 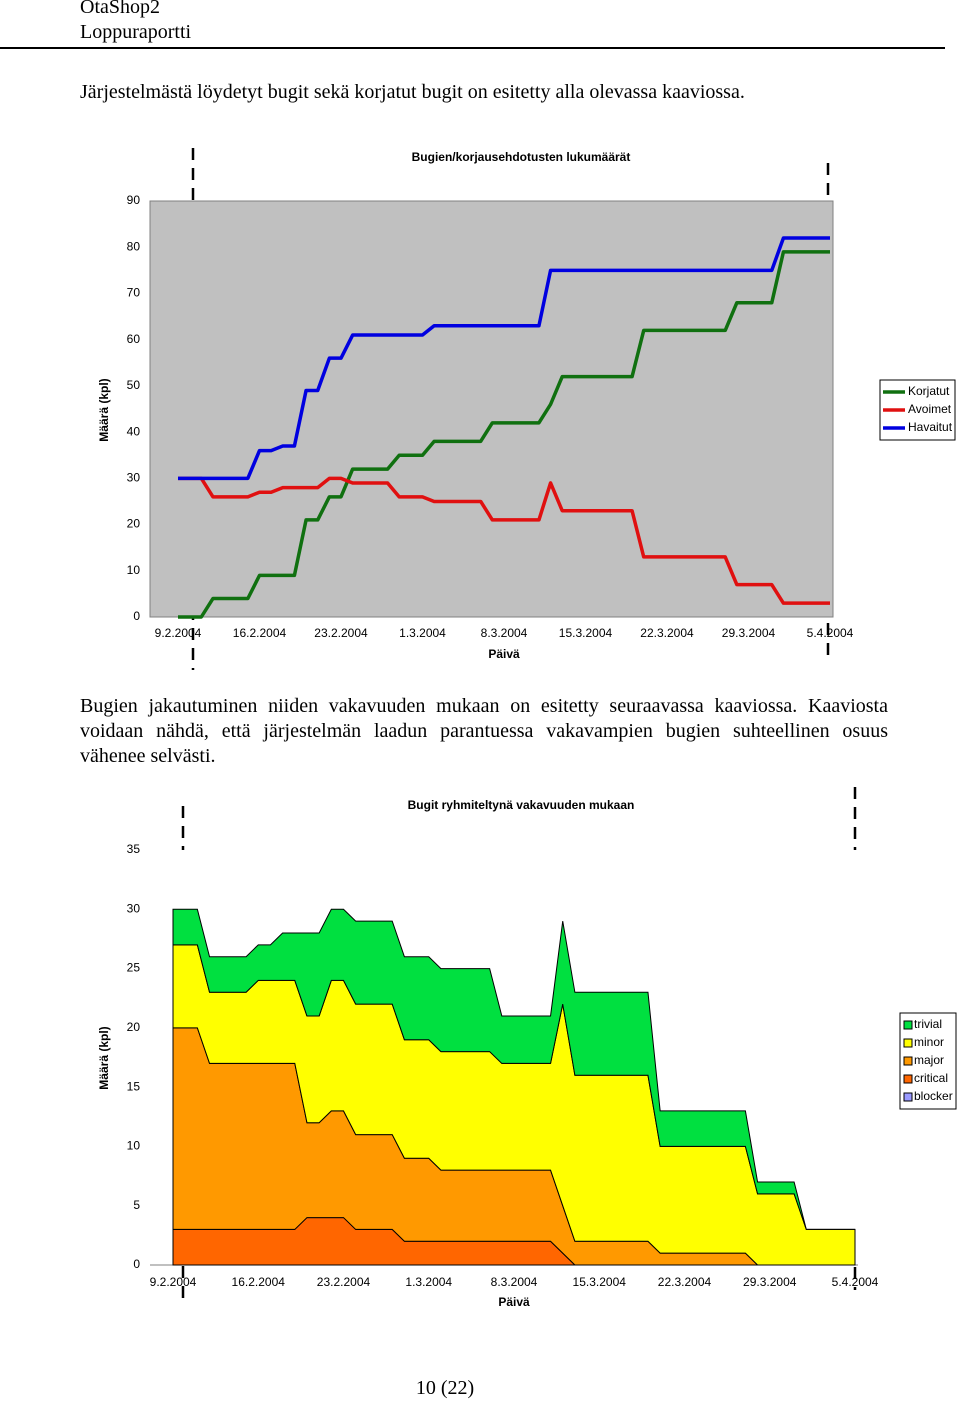 What do you see at coordinates (136, 32) in the screenshot?
I see `header-subtitle: Loppuraportti` at bounding box center [136, 32].